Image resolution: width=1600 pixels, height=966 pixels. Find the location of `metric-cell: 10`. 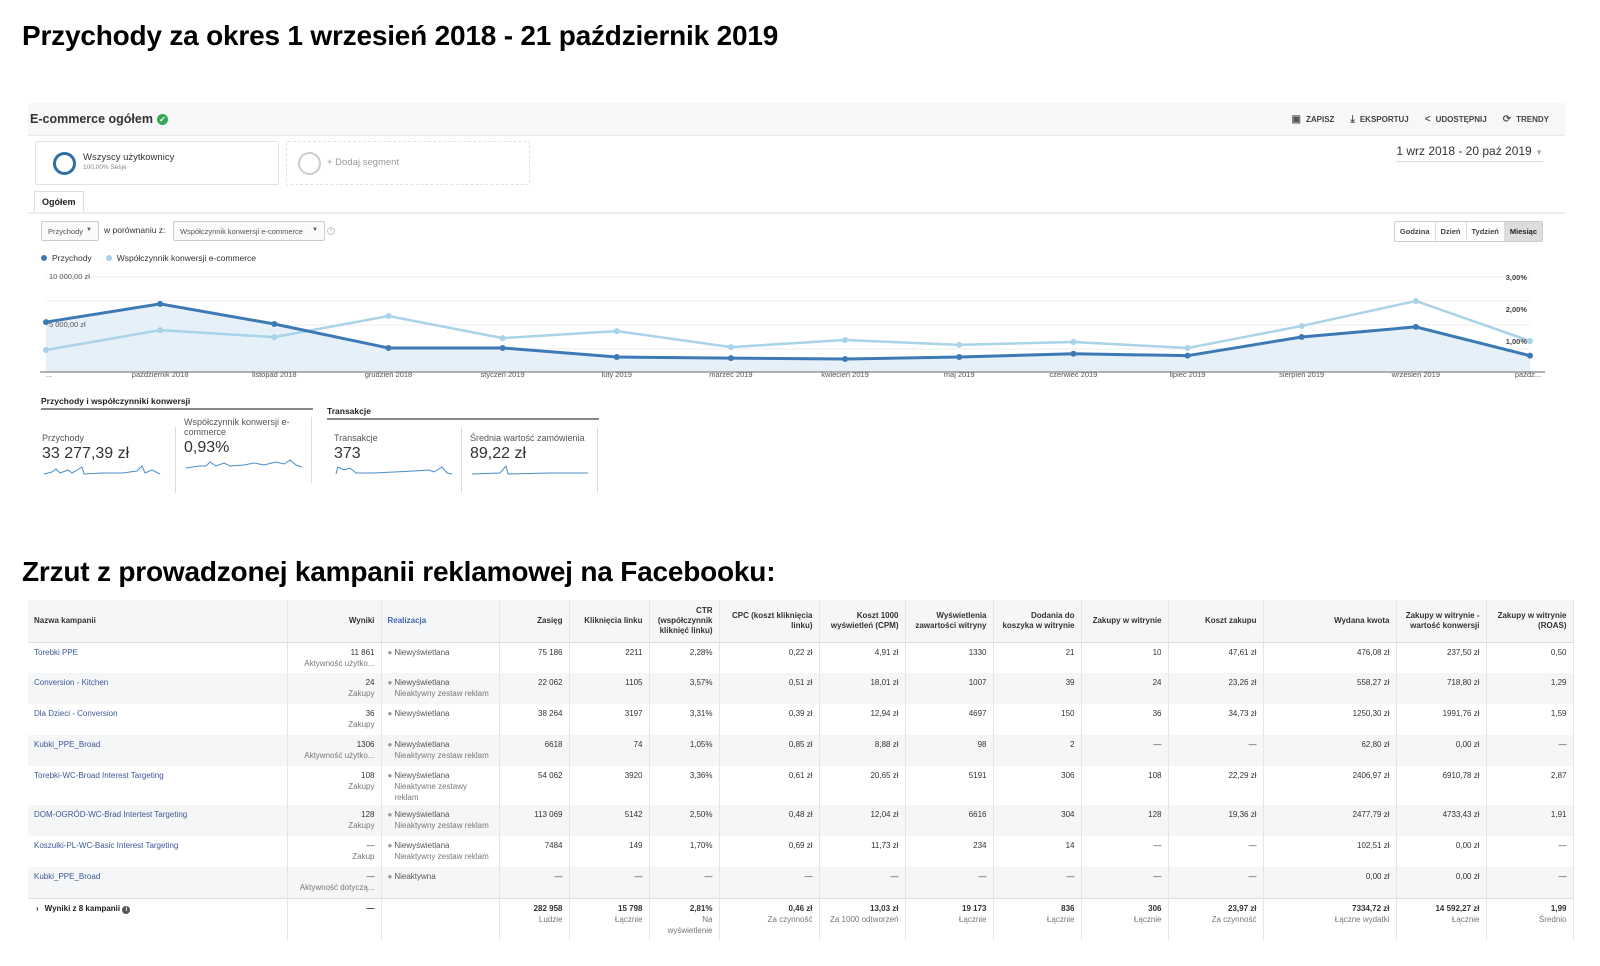

metric-cell: 10 is located at coordinates (1125, 657).